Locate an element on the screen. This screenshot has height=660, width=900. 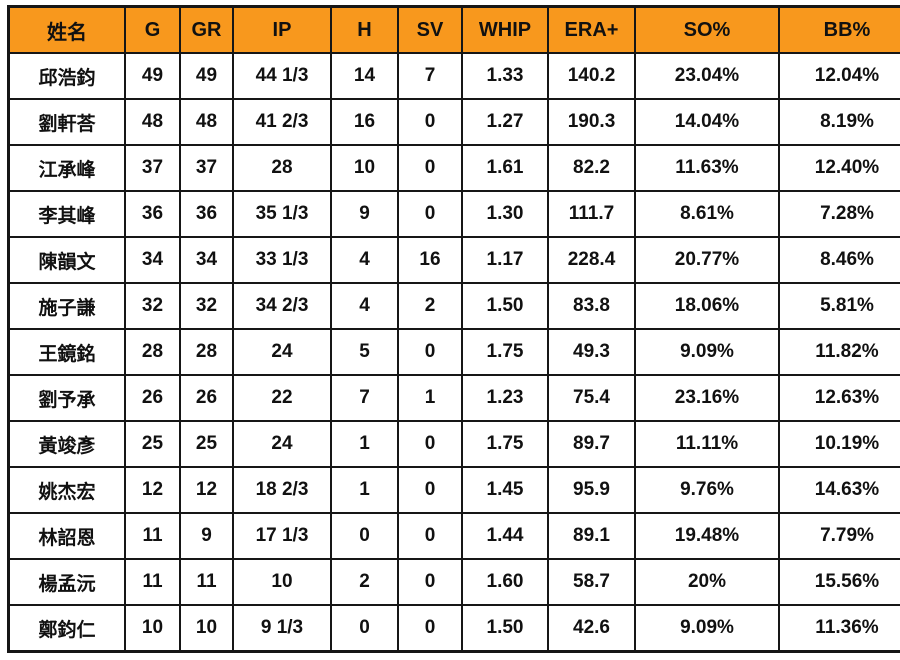
table-row: 陳韻文 34 34 33 1/3 4 16 1.17 228.4 20.77% 8.46% is located at coordinates (453, 260).